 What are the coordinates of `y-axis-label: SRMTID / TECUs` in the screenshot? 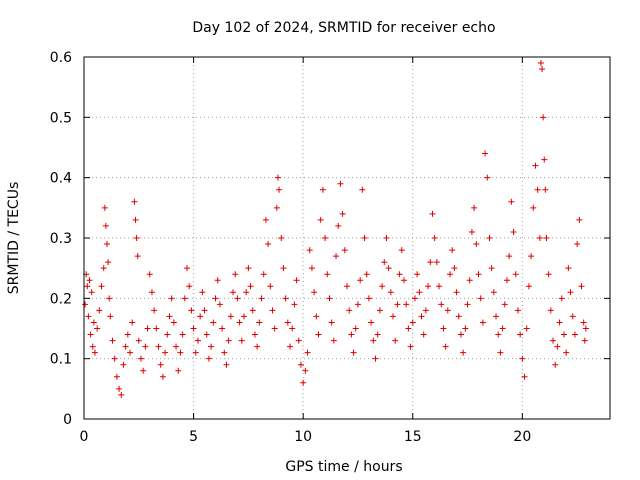 It's located at (14, 238).